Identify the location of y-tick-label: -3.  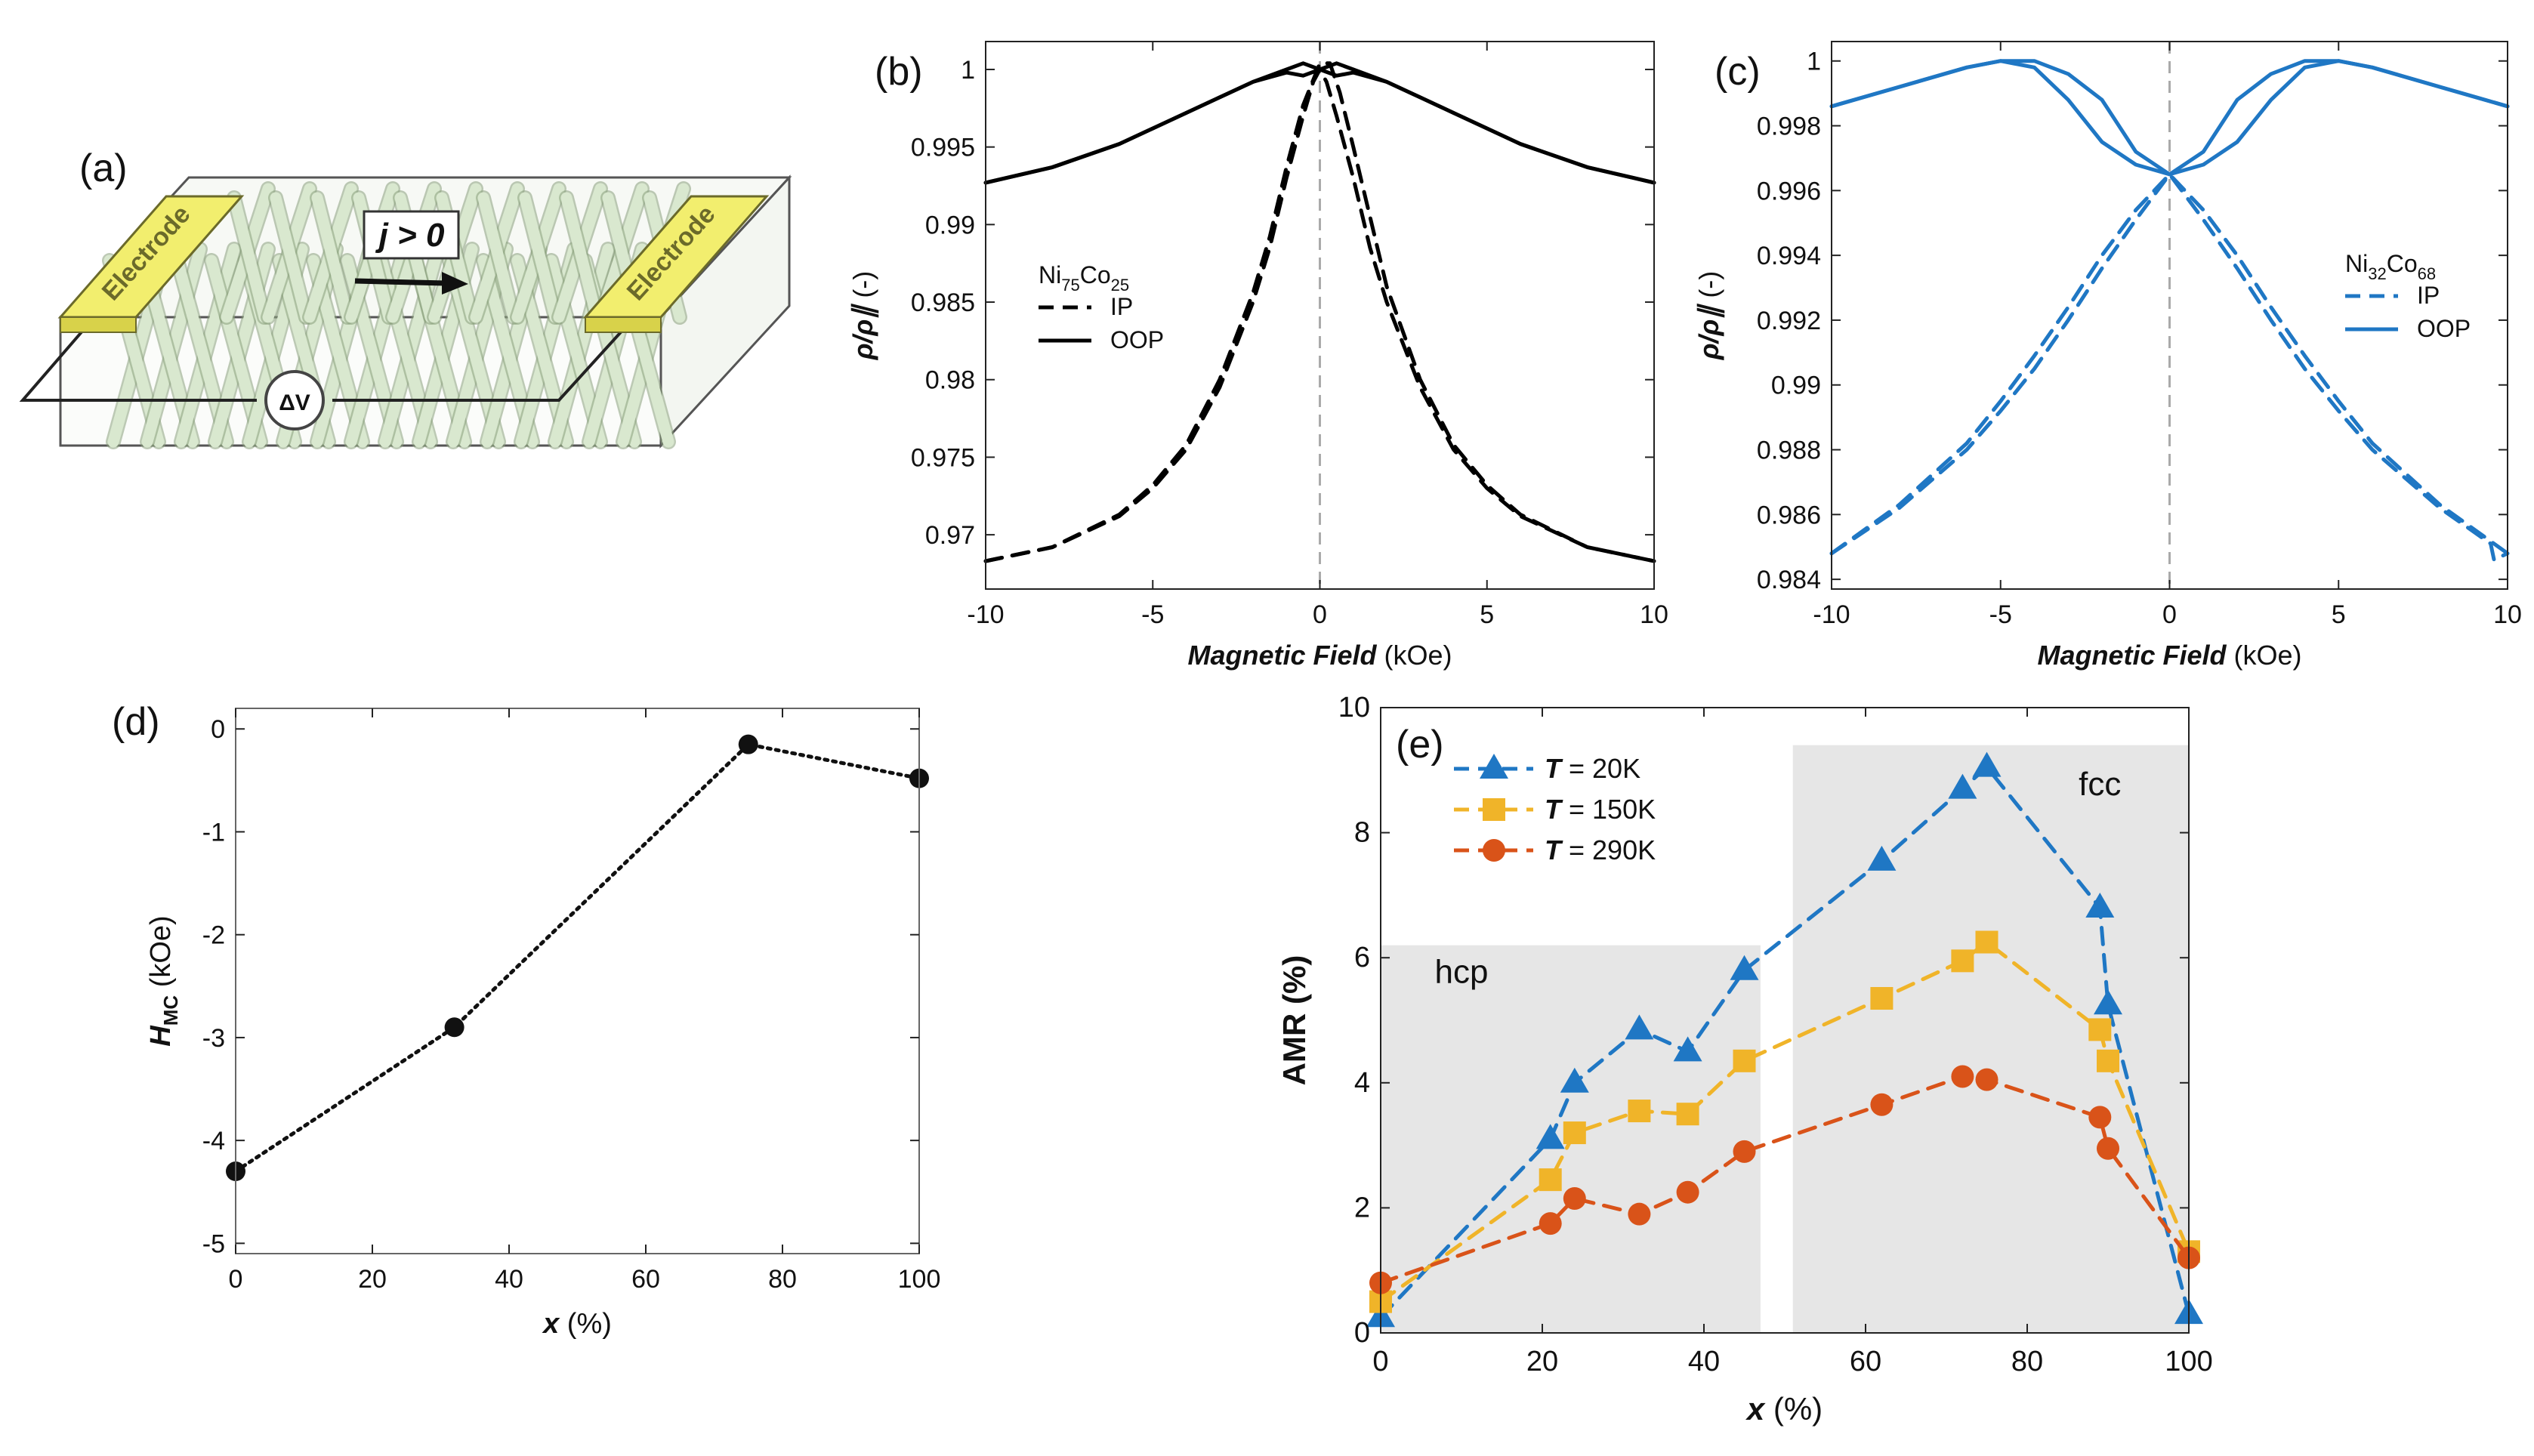
(213, 1038).